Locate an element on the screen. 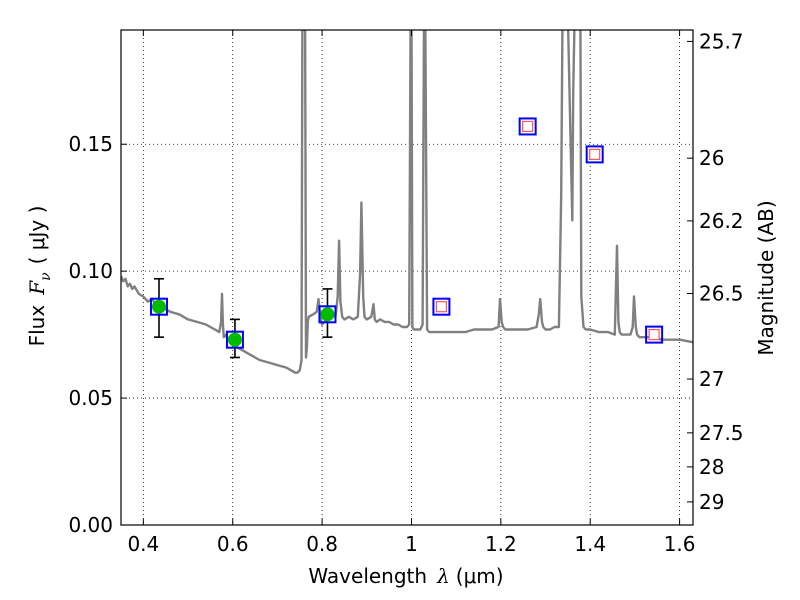 The height and width of the screenshot is (600, 800). y-tick-label: 0.05 is located at coordinates (90, 398).